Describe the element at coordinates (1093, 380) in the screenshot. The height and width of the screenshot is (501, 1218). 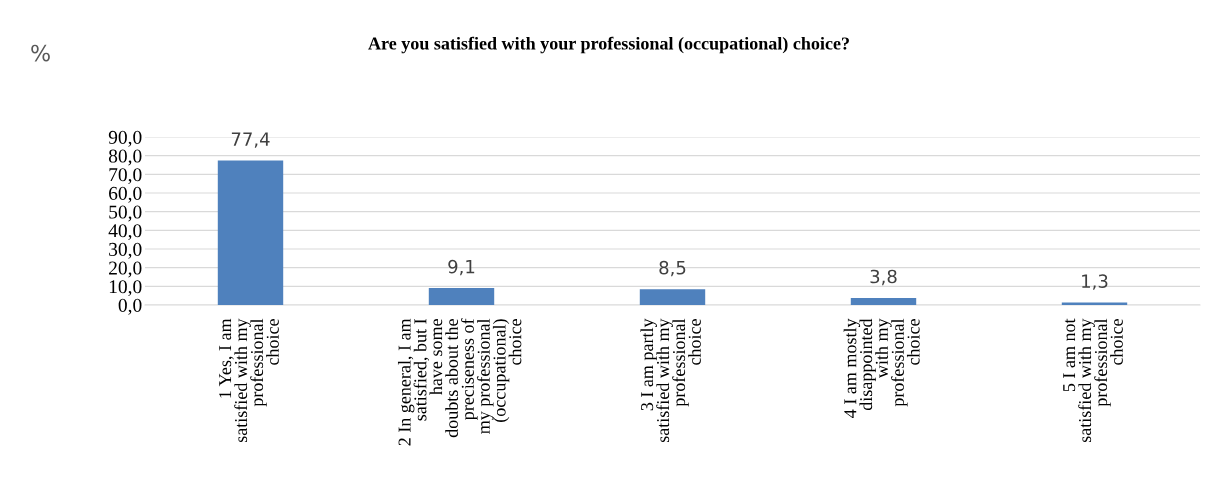
I see `x-tick-label: 5 I am not satisfied with my professional choice` at that location.